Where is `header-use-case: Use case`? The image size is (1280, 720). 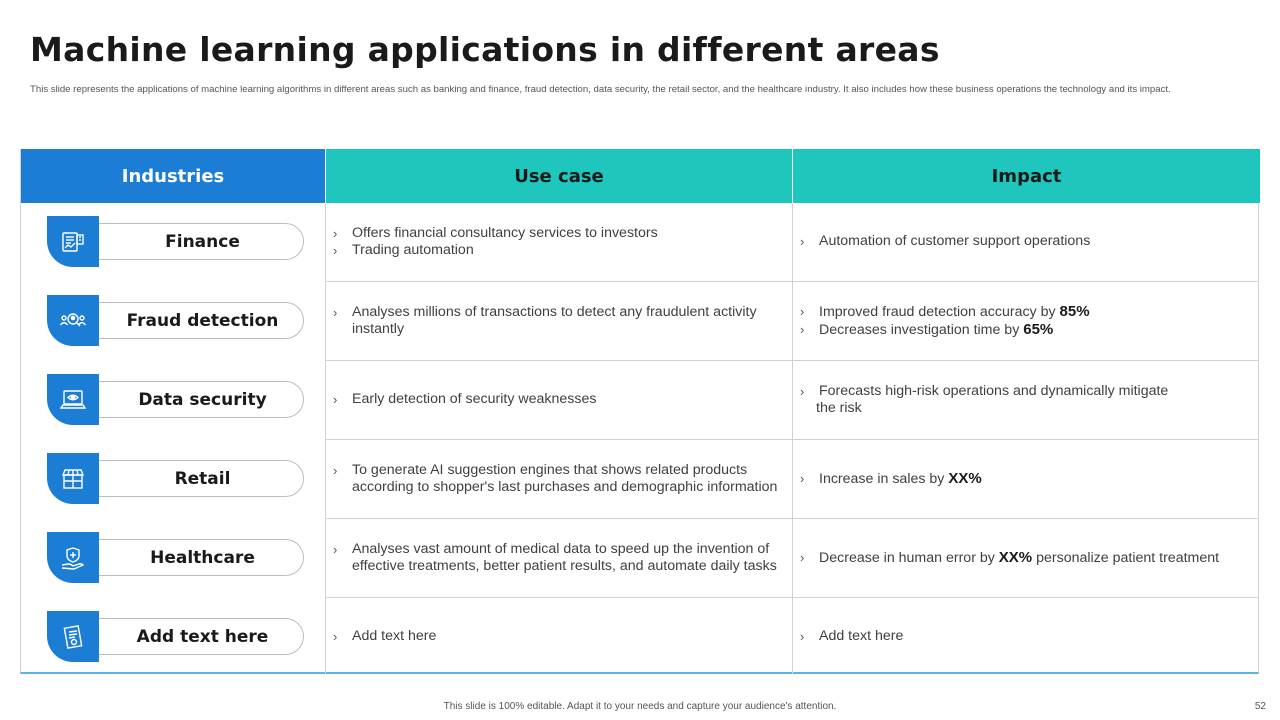
header-use-case: Use case is located at coordinates (558, 176).